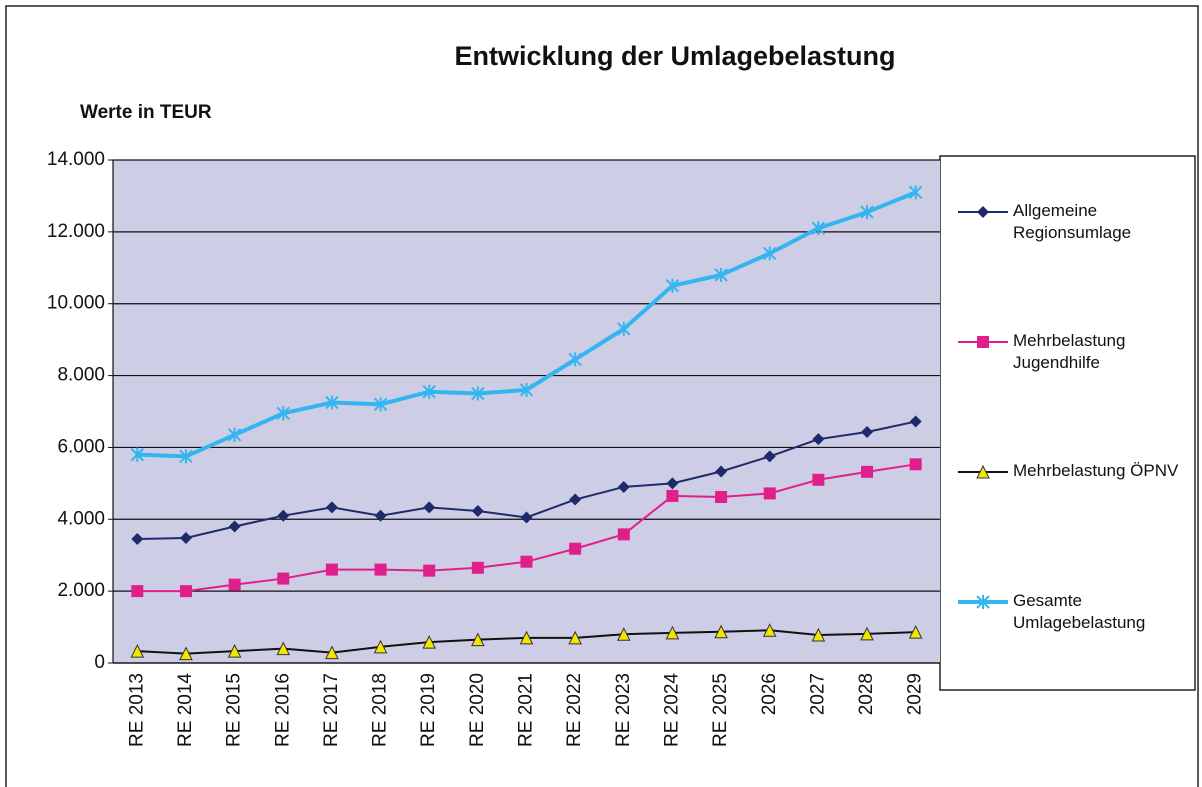  Describe the element at coordinates (282, 710) in the screenshot. I see `x-tick-label: RE 2016` at that location.